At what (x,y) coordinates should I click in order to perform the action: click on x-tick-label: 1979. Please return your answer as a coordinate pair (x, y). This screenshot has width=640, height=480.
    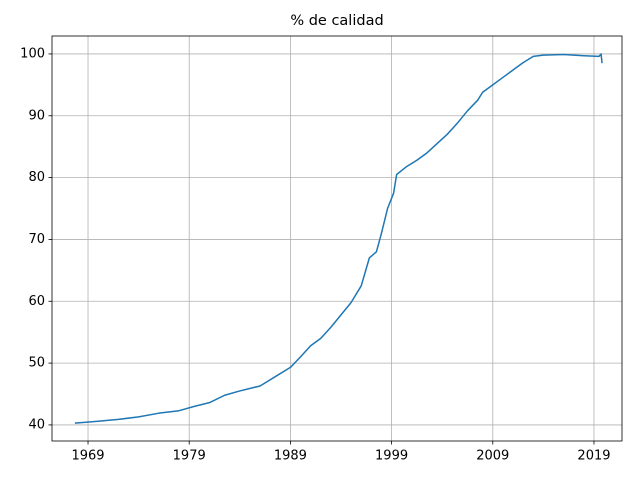
    Looking at the image, I should click on (189, 456).